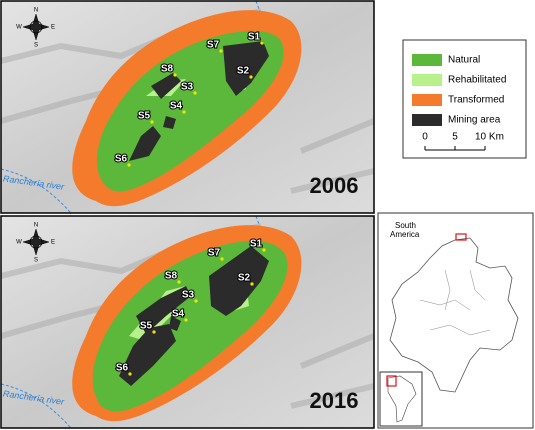 Image resolution: width=535 pixels, height=430 pixels. What do you see at coordinates (425, 137) in the screenshot?
I see `scale-label: 0` at bounding box center [425, 137].